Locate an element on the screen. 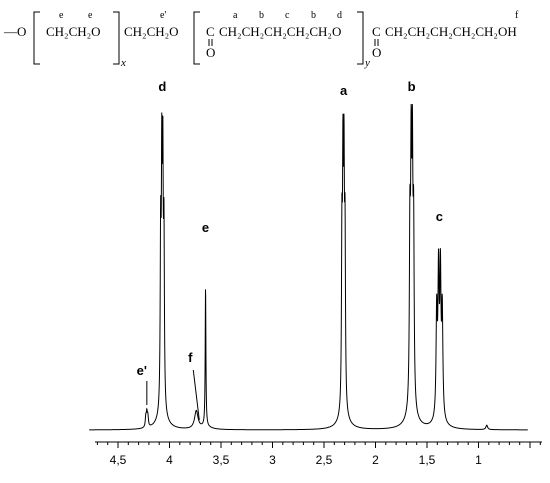 This screenshot has width=550, height=483. peak-label: f is located at coordinates (190, 357).